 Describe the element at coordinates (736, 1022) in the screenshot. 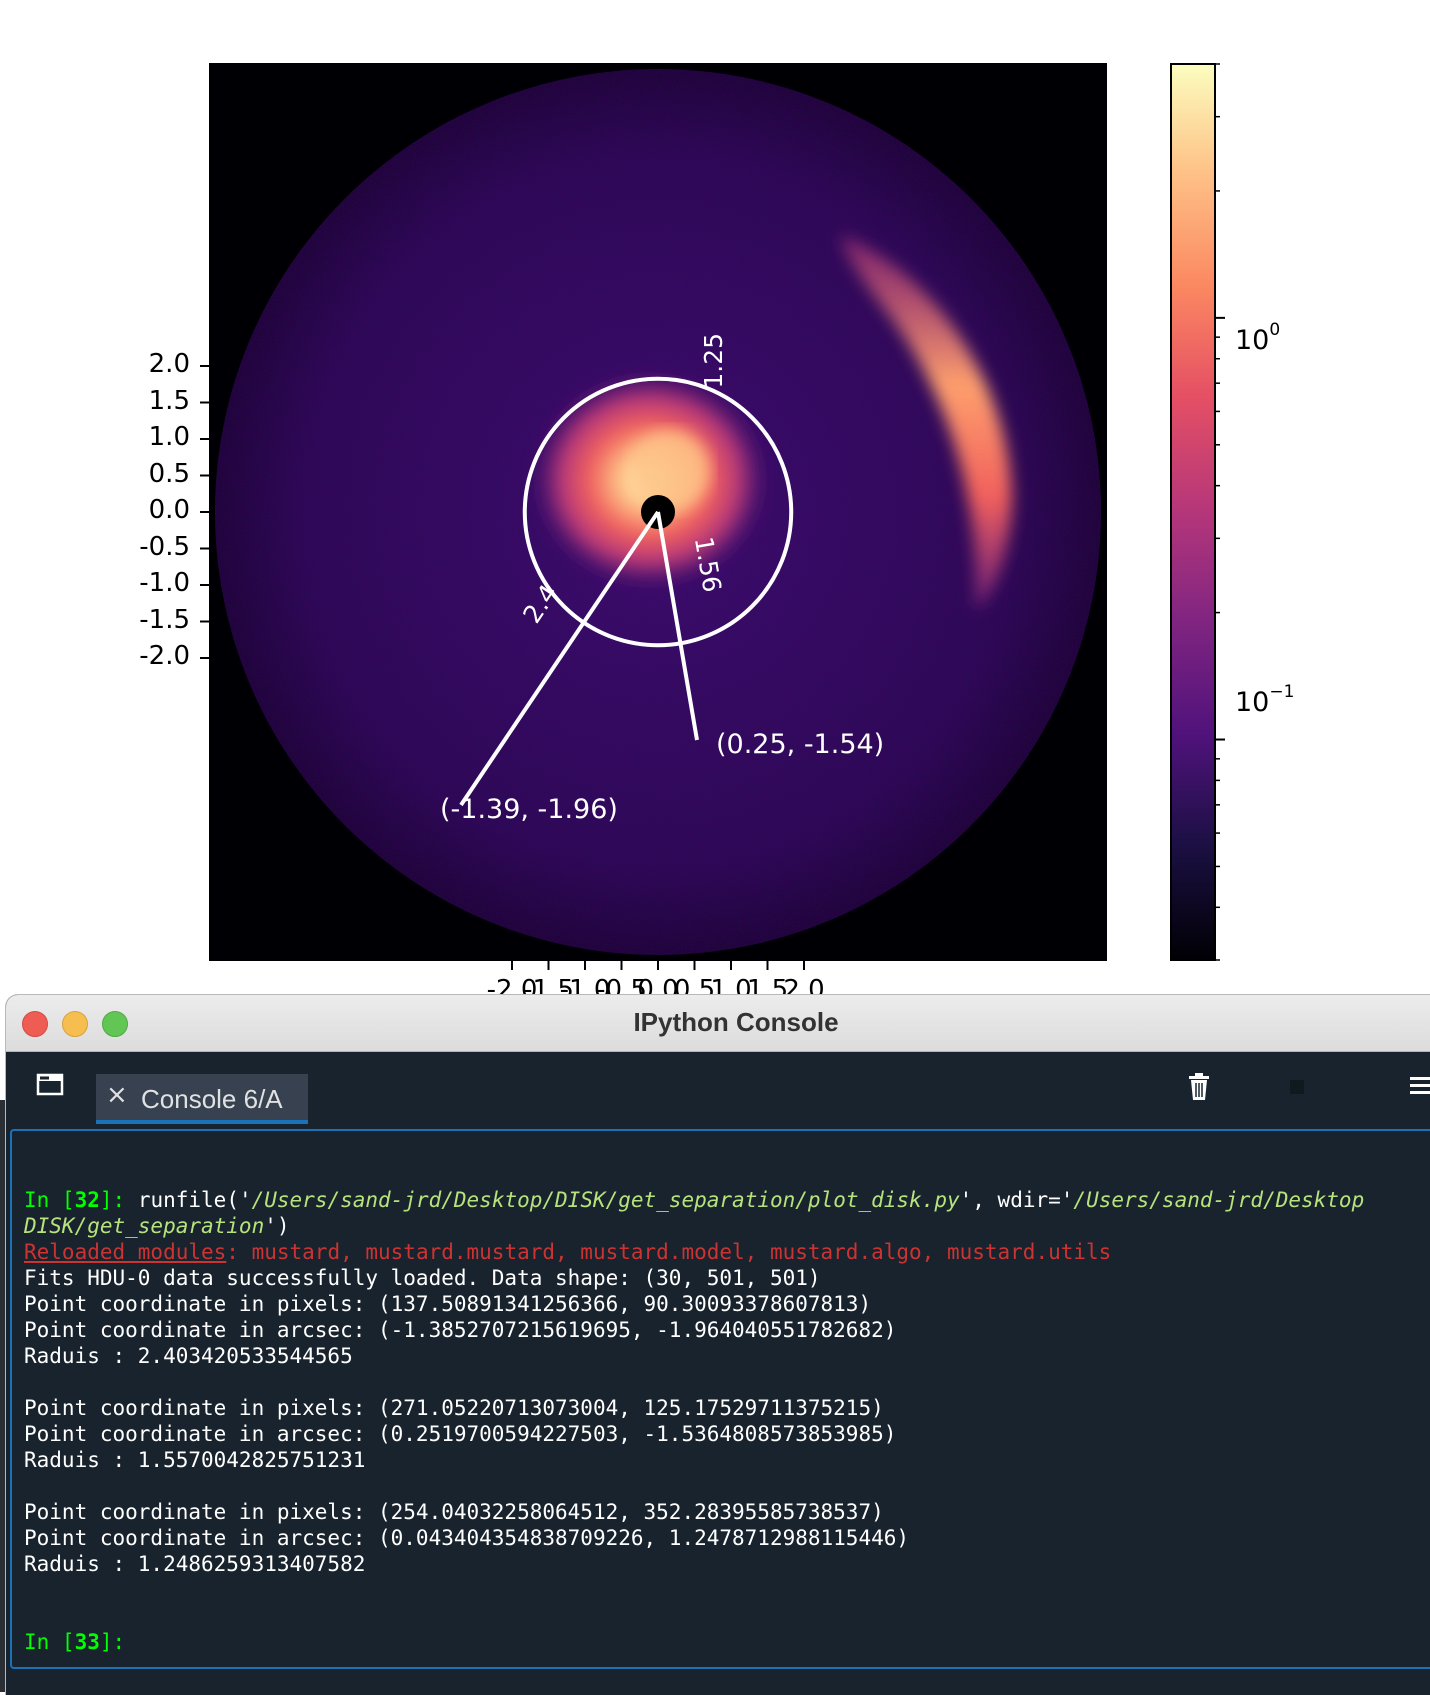

I see `window-title: IPython Console` at that location.